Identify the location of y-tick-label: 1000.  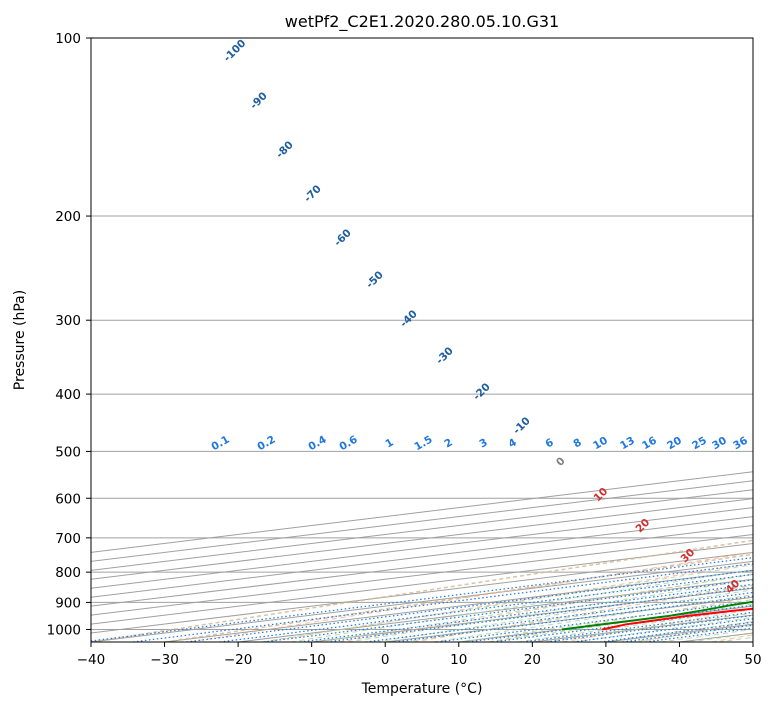
(64, 630).